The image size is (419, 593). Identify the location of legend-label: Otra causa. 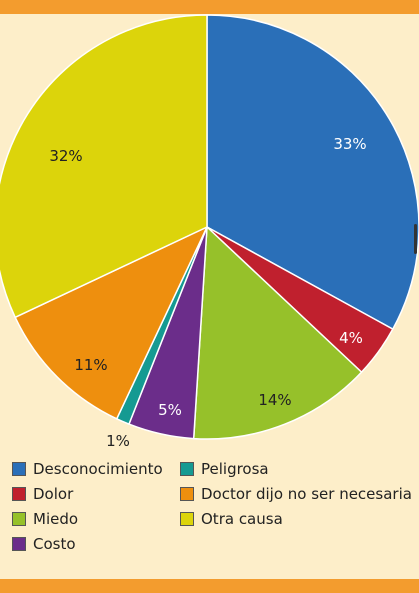
(242, 519).